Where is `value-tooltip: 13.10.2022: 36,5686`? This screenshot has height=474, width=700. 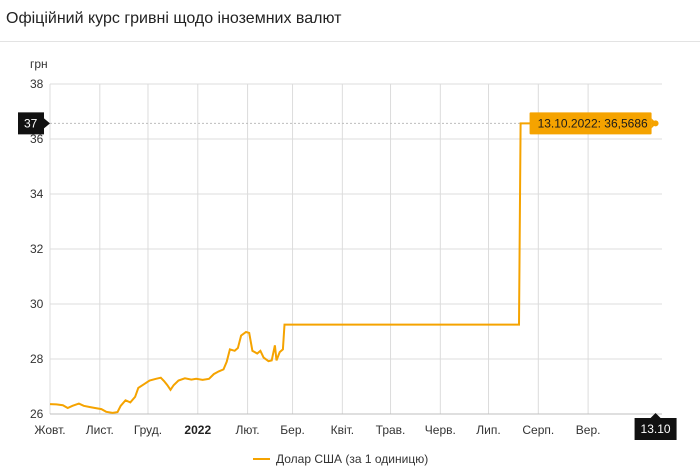
value-tooltip: 13.10.2022: 36,5686 is located at coordinates (593, 123).